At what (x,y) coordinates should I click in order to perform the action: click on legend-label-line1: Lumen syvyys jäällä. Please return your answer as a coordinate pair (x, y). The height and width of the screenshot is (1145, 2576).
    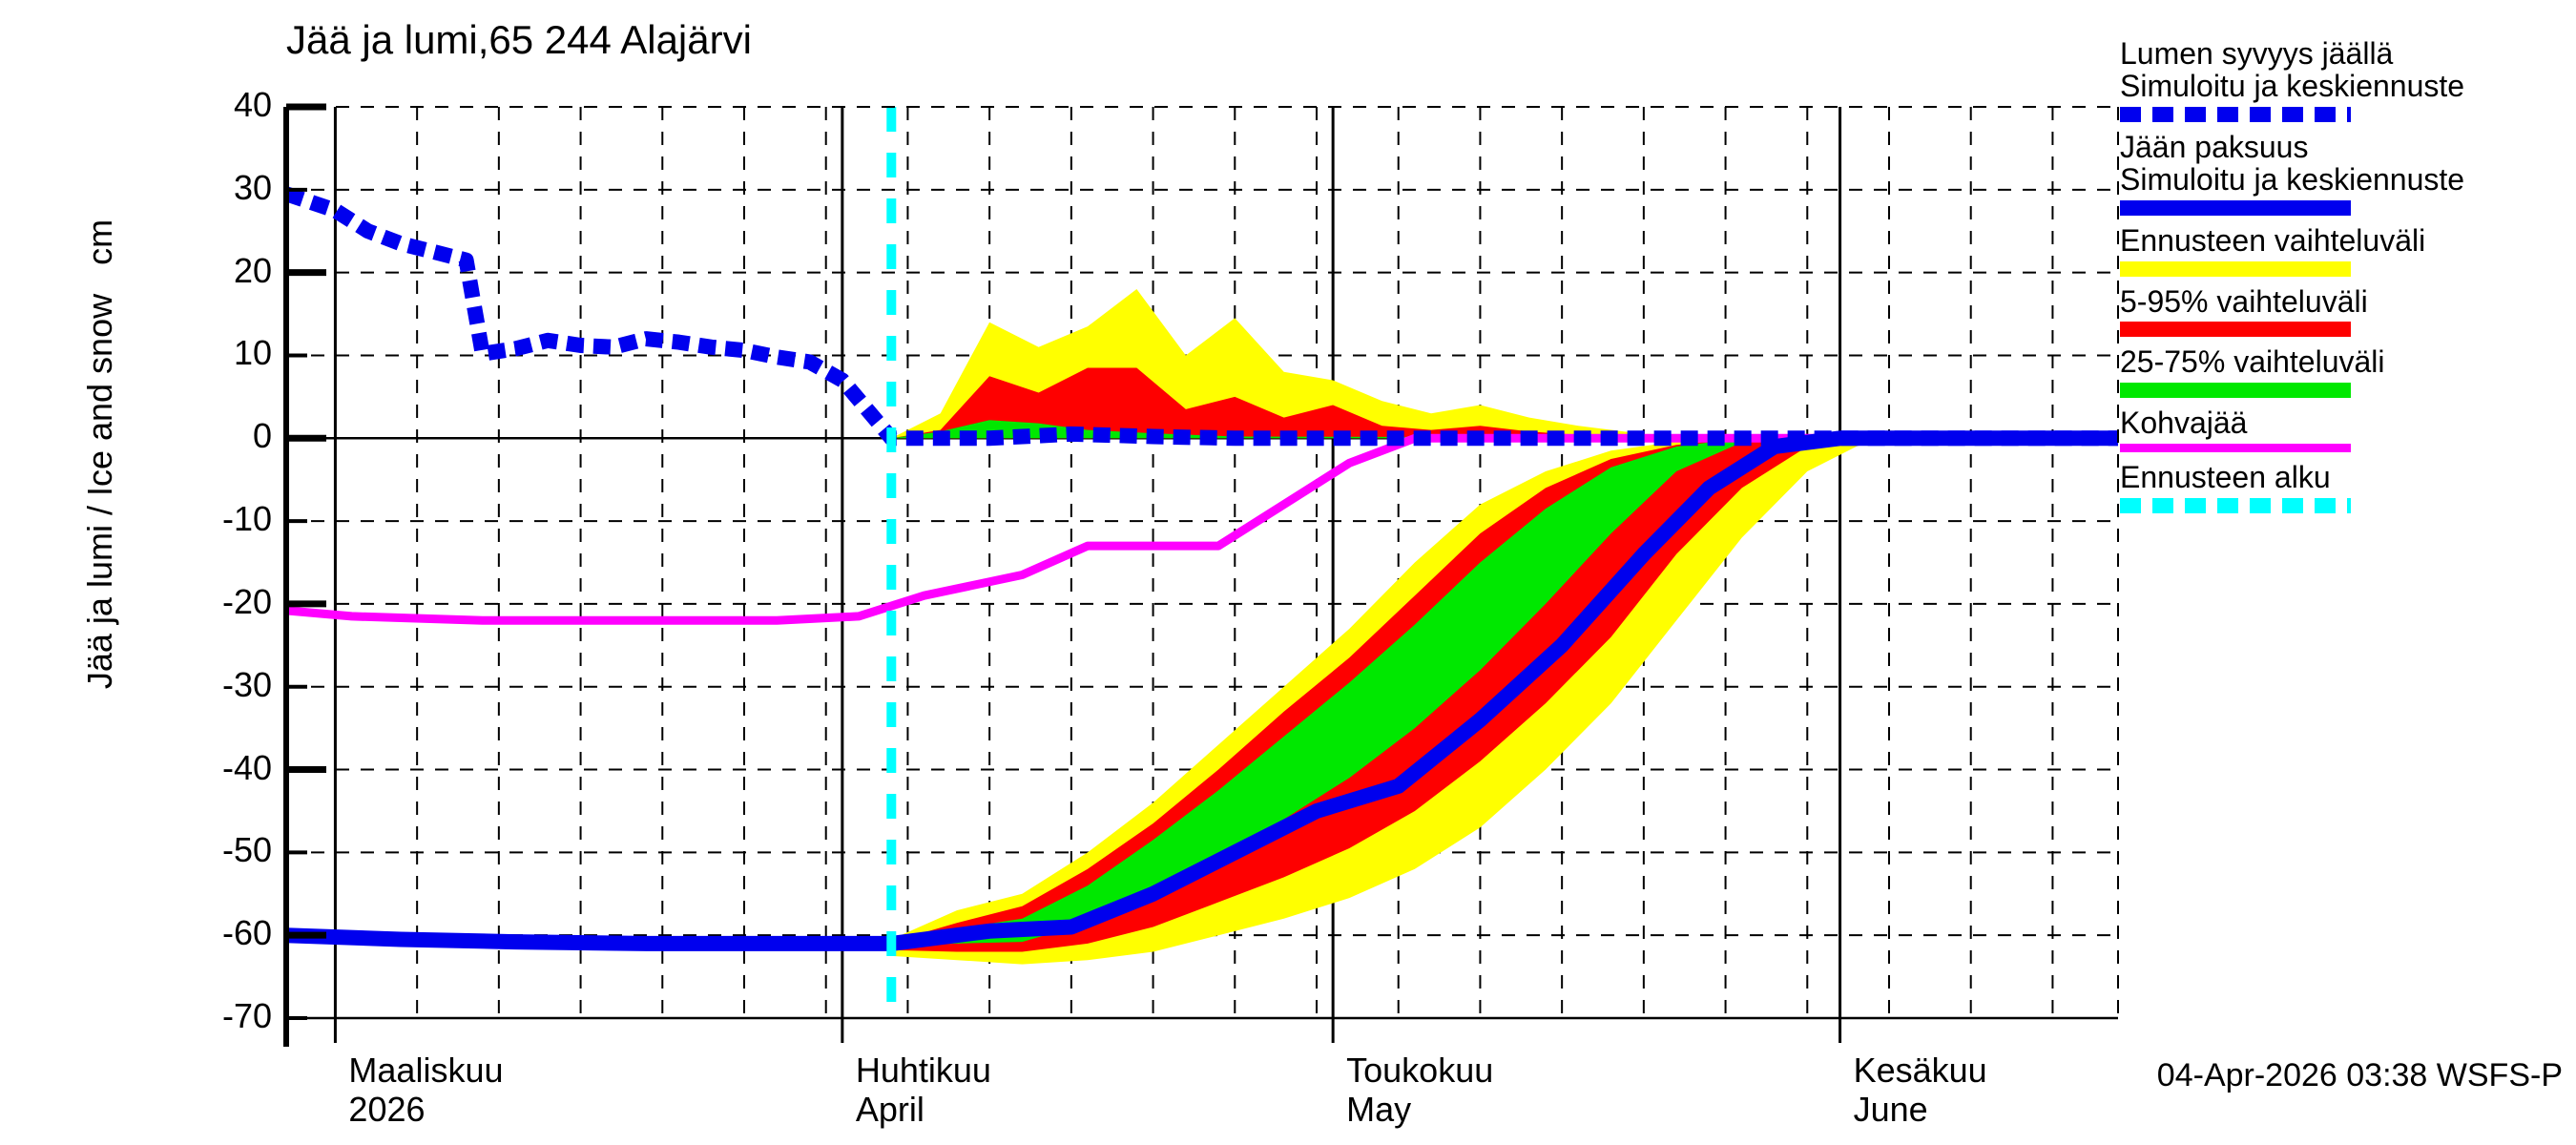
    Looking at the image, I should click on (2257, 53).